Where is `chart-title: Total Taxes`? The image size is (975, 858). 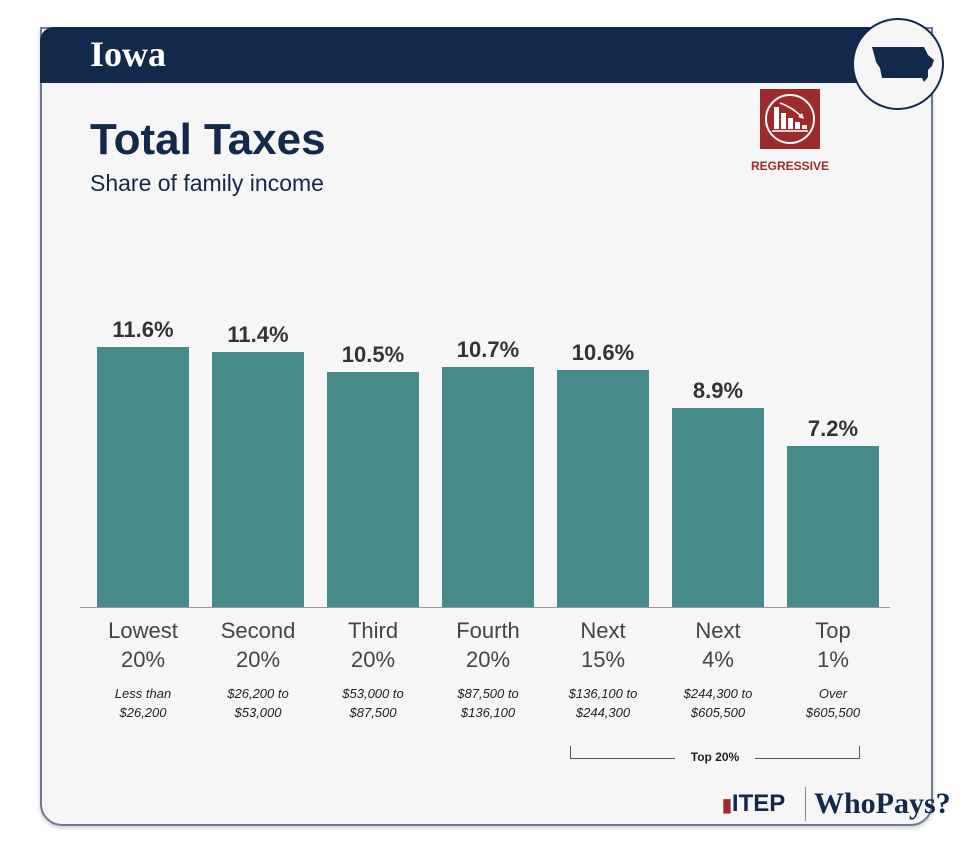 chart-title: Total Taxes is located at coordinates (208, 139).